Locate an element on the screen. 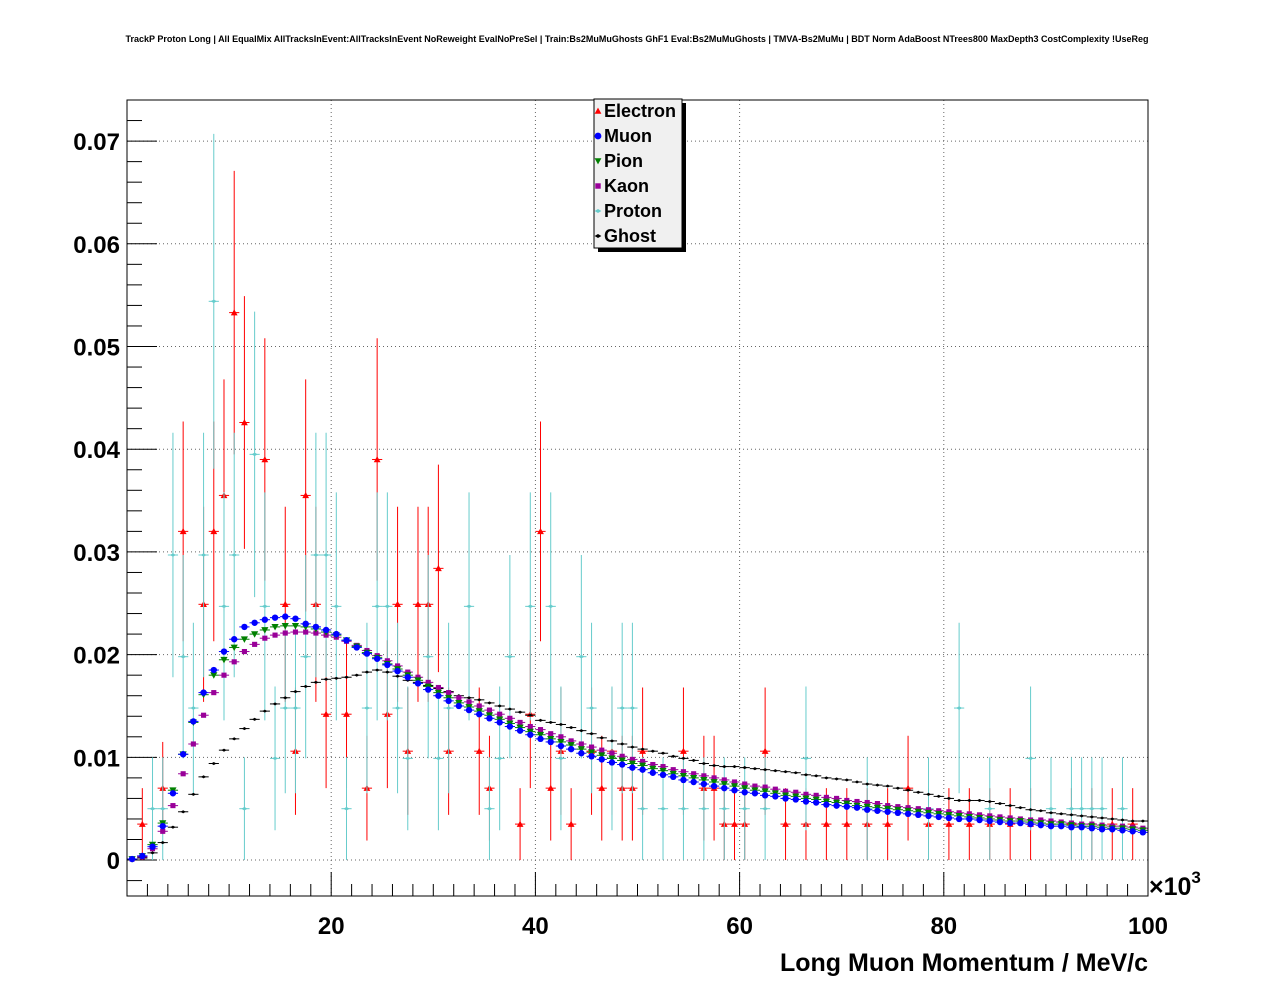 The height and width of the screenshot is (996, 1276). y-tick-label: 0.03 is located at coordinates (96, 553).